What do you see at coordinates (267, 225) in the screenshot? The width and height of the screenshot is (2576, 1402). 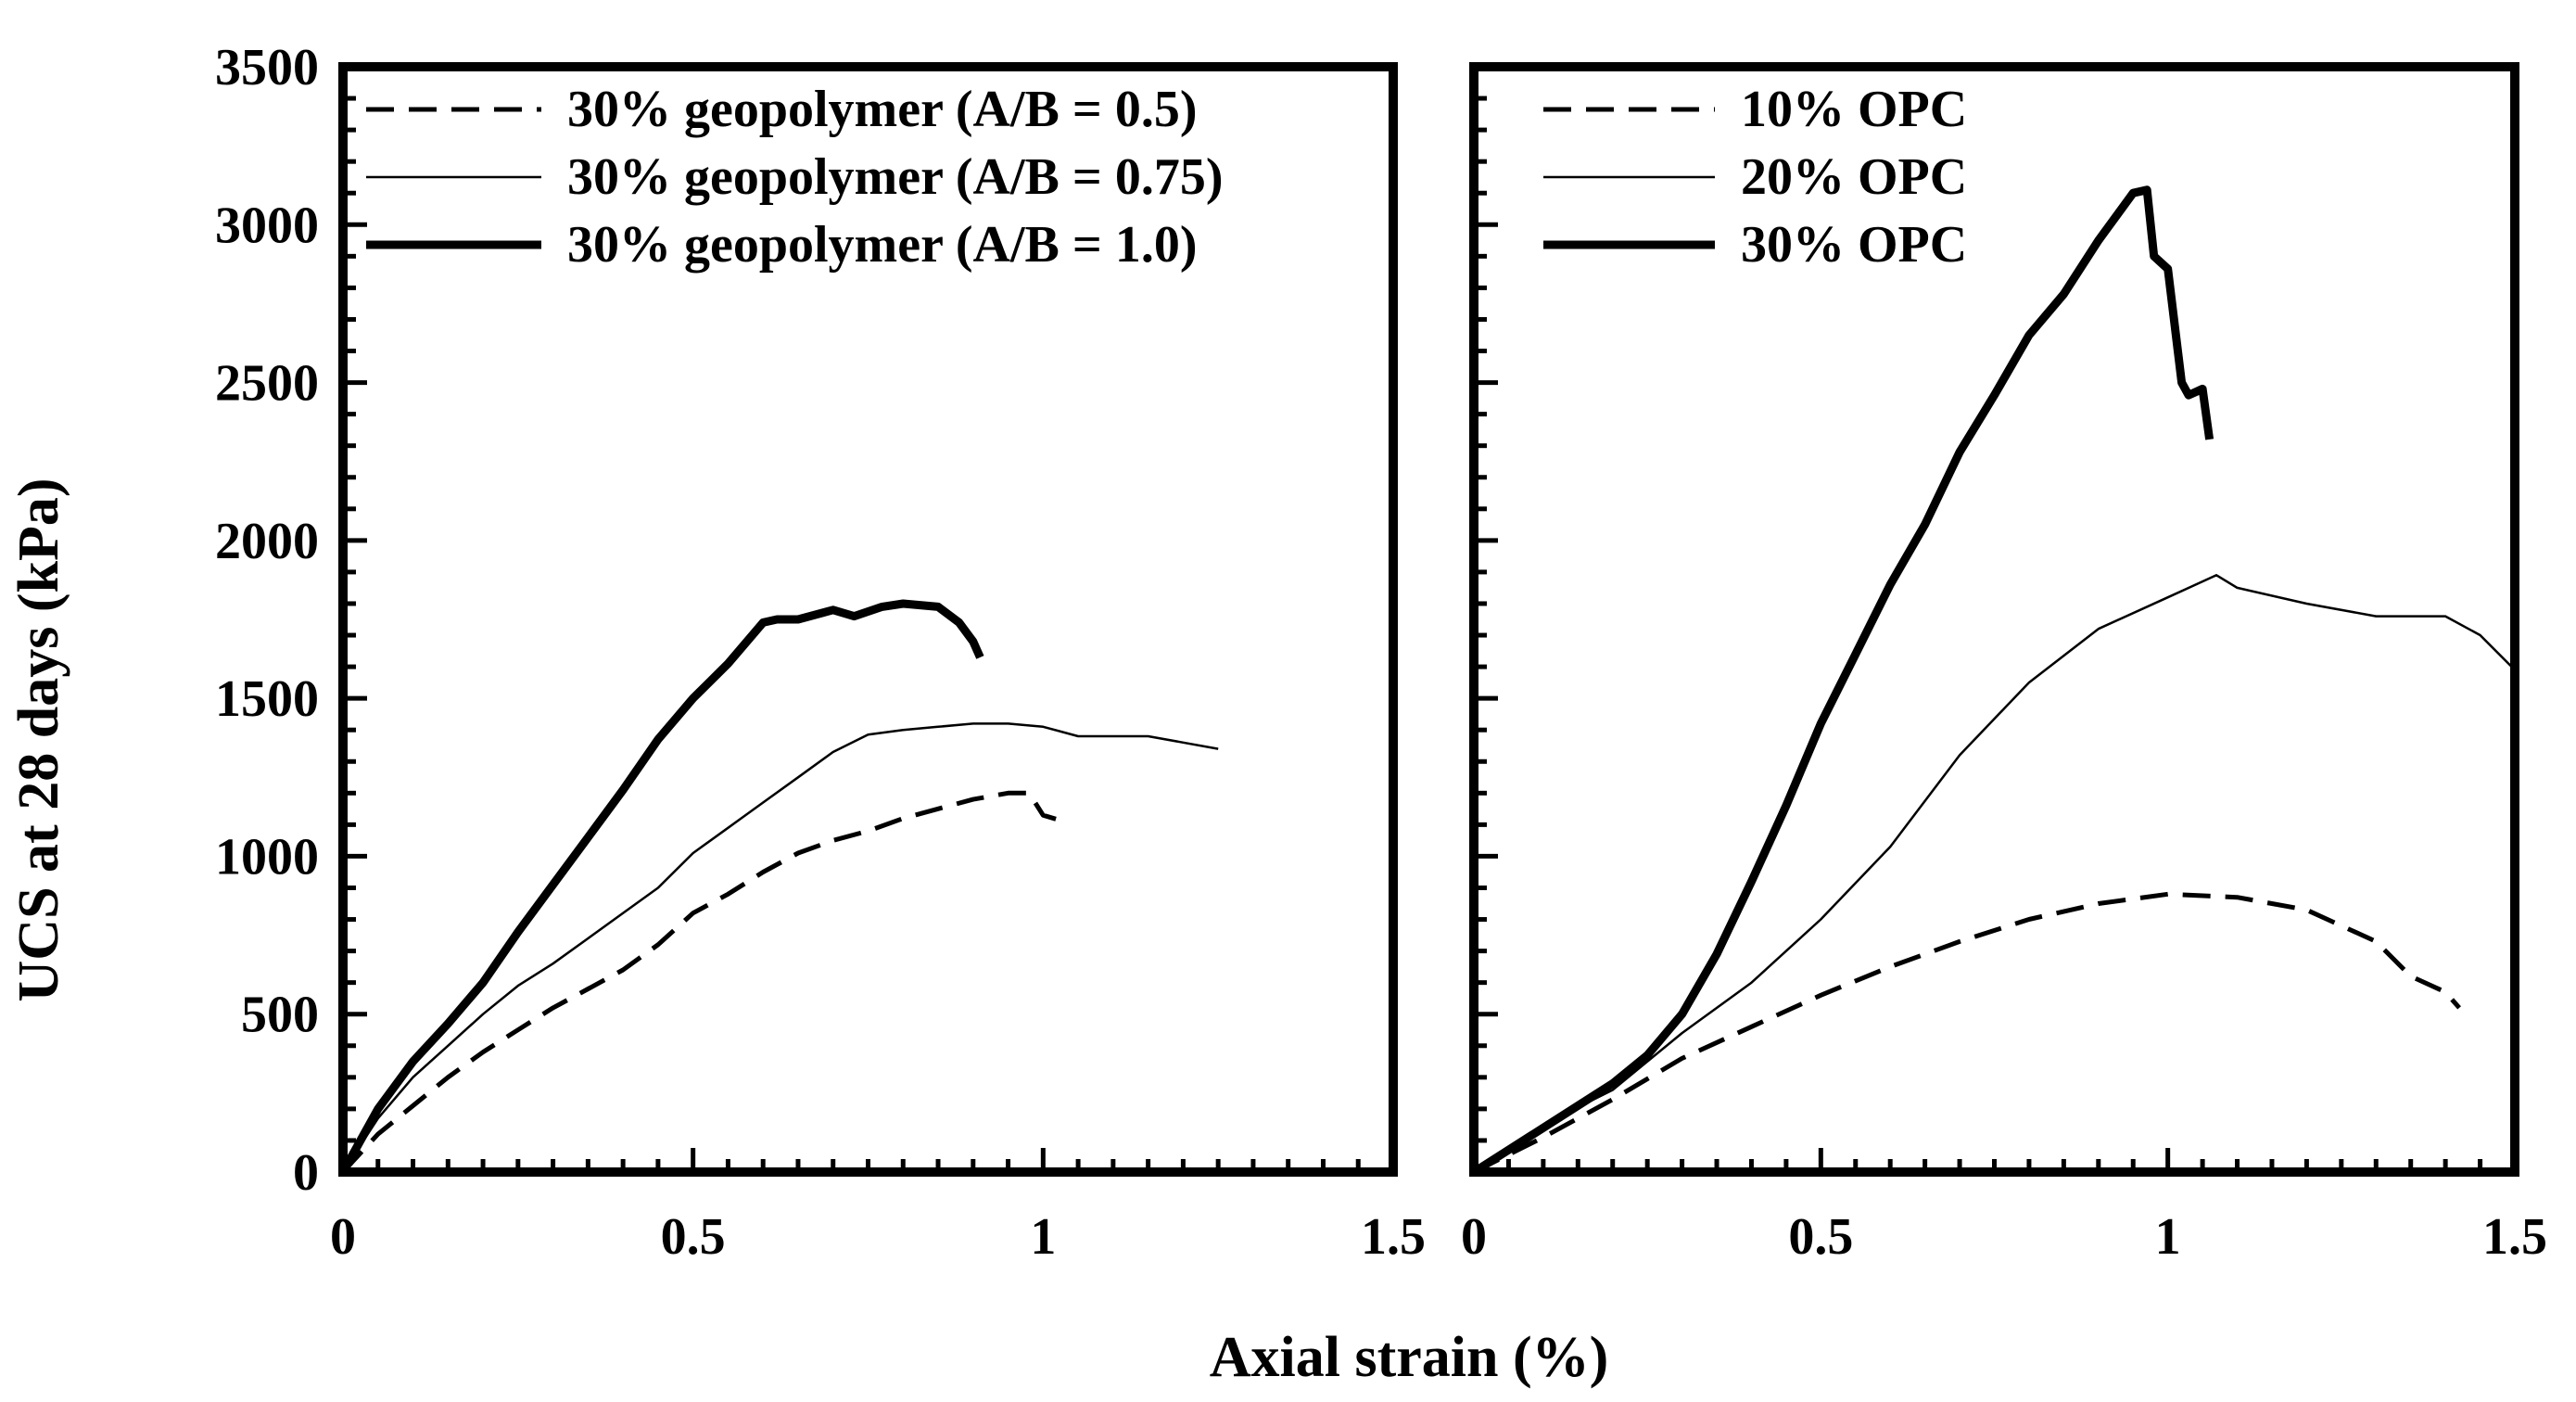 I see `y-tick-label: 3000` at bounding box center [267, 225].